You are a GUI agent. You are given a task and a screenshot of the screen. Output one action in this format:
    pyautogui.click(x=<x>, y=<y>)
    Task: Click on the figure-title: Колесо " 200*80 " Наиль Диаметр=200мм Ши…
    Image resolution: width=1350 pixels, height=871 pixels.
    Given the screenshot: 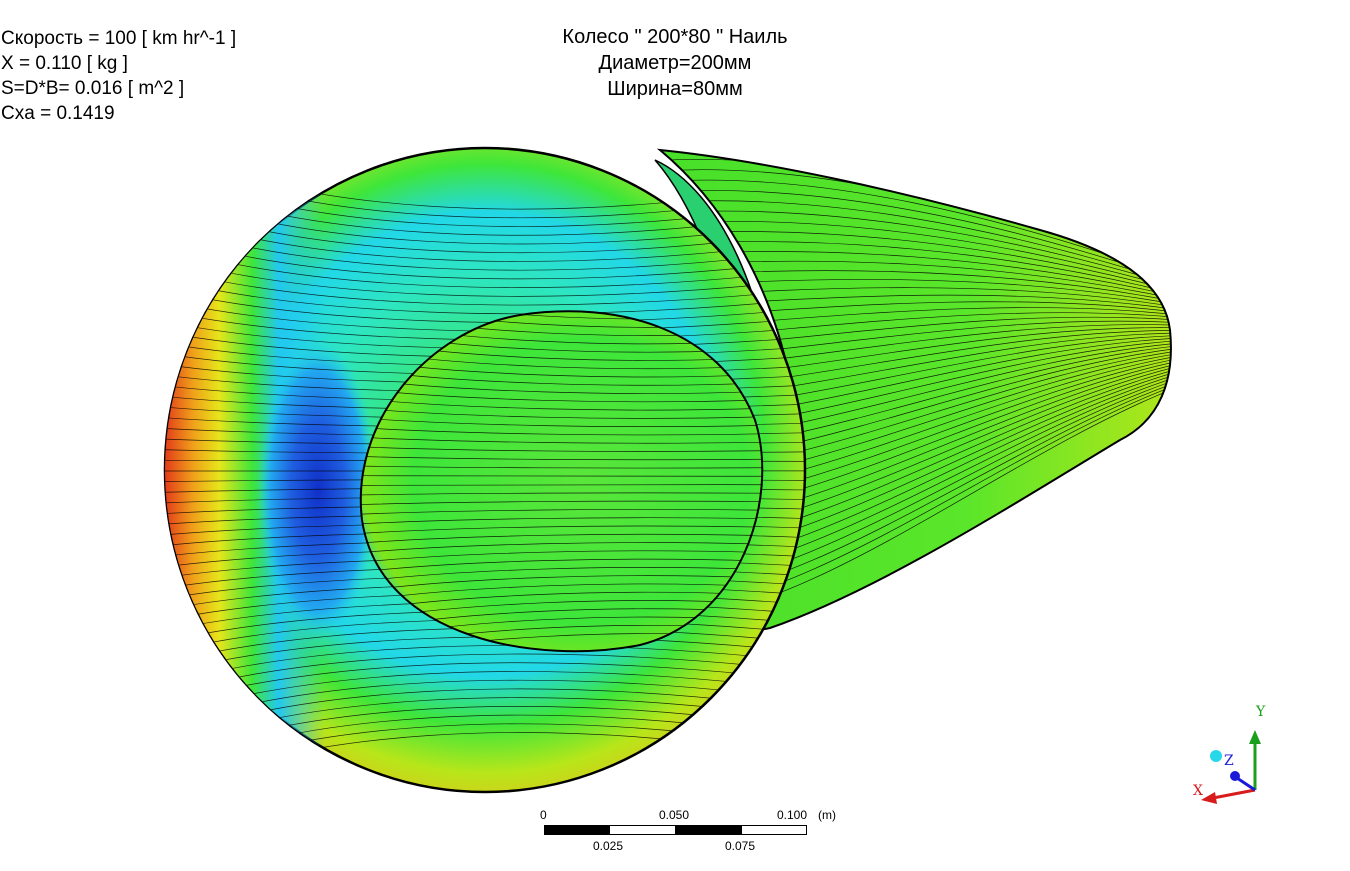 What is the action you would take?
    pyautogui.click(x=675, y=63)
    